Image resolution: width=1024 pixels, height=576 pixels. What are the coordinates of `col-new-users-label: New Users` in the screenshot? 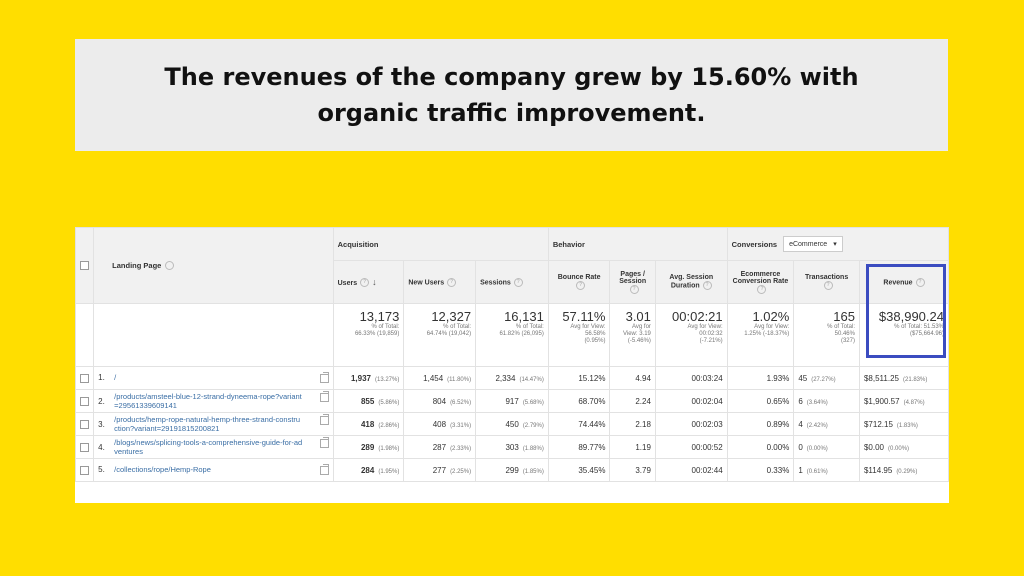 It's located at (426, 282).